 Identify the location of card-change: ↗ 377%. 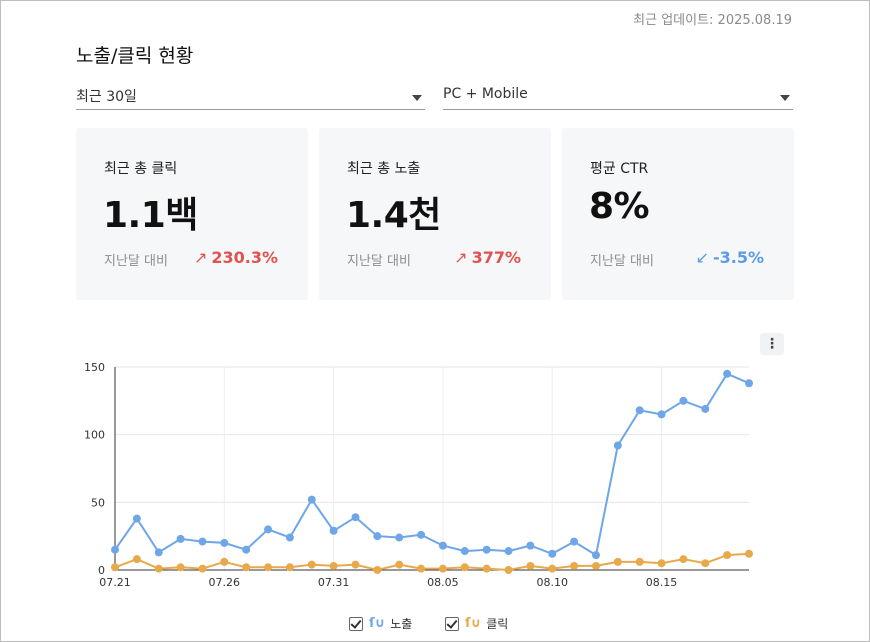
(487, 257).